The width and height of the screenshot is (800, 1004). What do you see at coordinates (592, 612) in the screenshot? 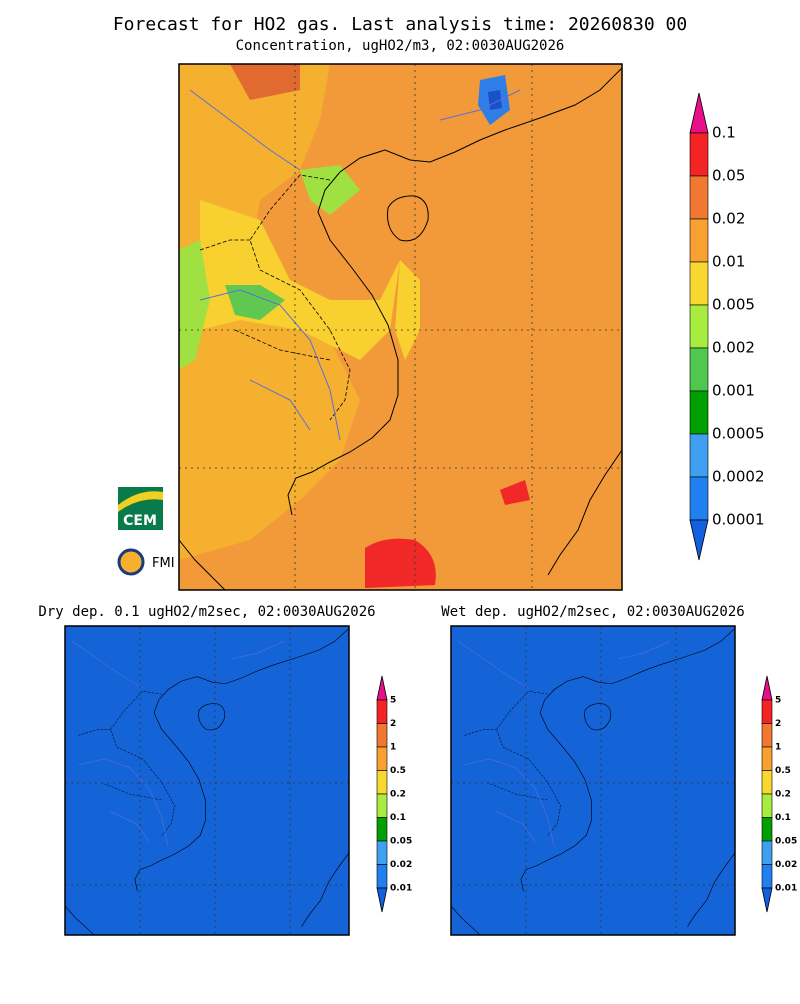
I see `wet-dep-title: Wet dep. ugHO2/m2sec, 02:0030AUG2026` at bounding box center [592, 612].